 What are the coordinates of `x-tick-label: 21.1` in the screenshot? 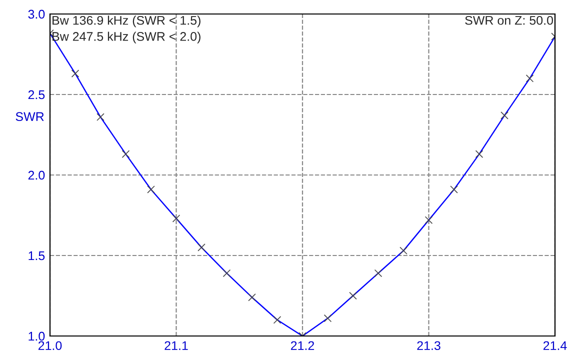 It's located at (176, 345).